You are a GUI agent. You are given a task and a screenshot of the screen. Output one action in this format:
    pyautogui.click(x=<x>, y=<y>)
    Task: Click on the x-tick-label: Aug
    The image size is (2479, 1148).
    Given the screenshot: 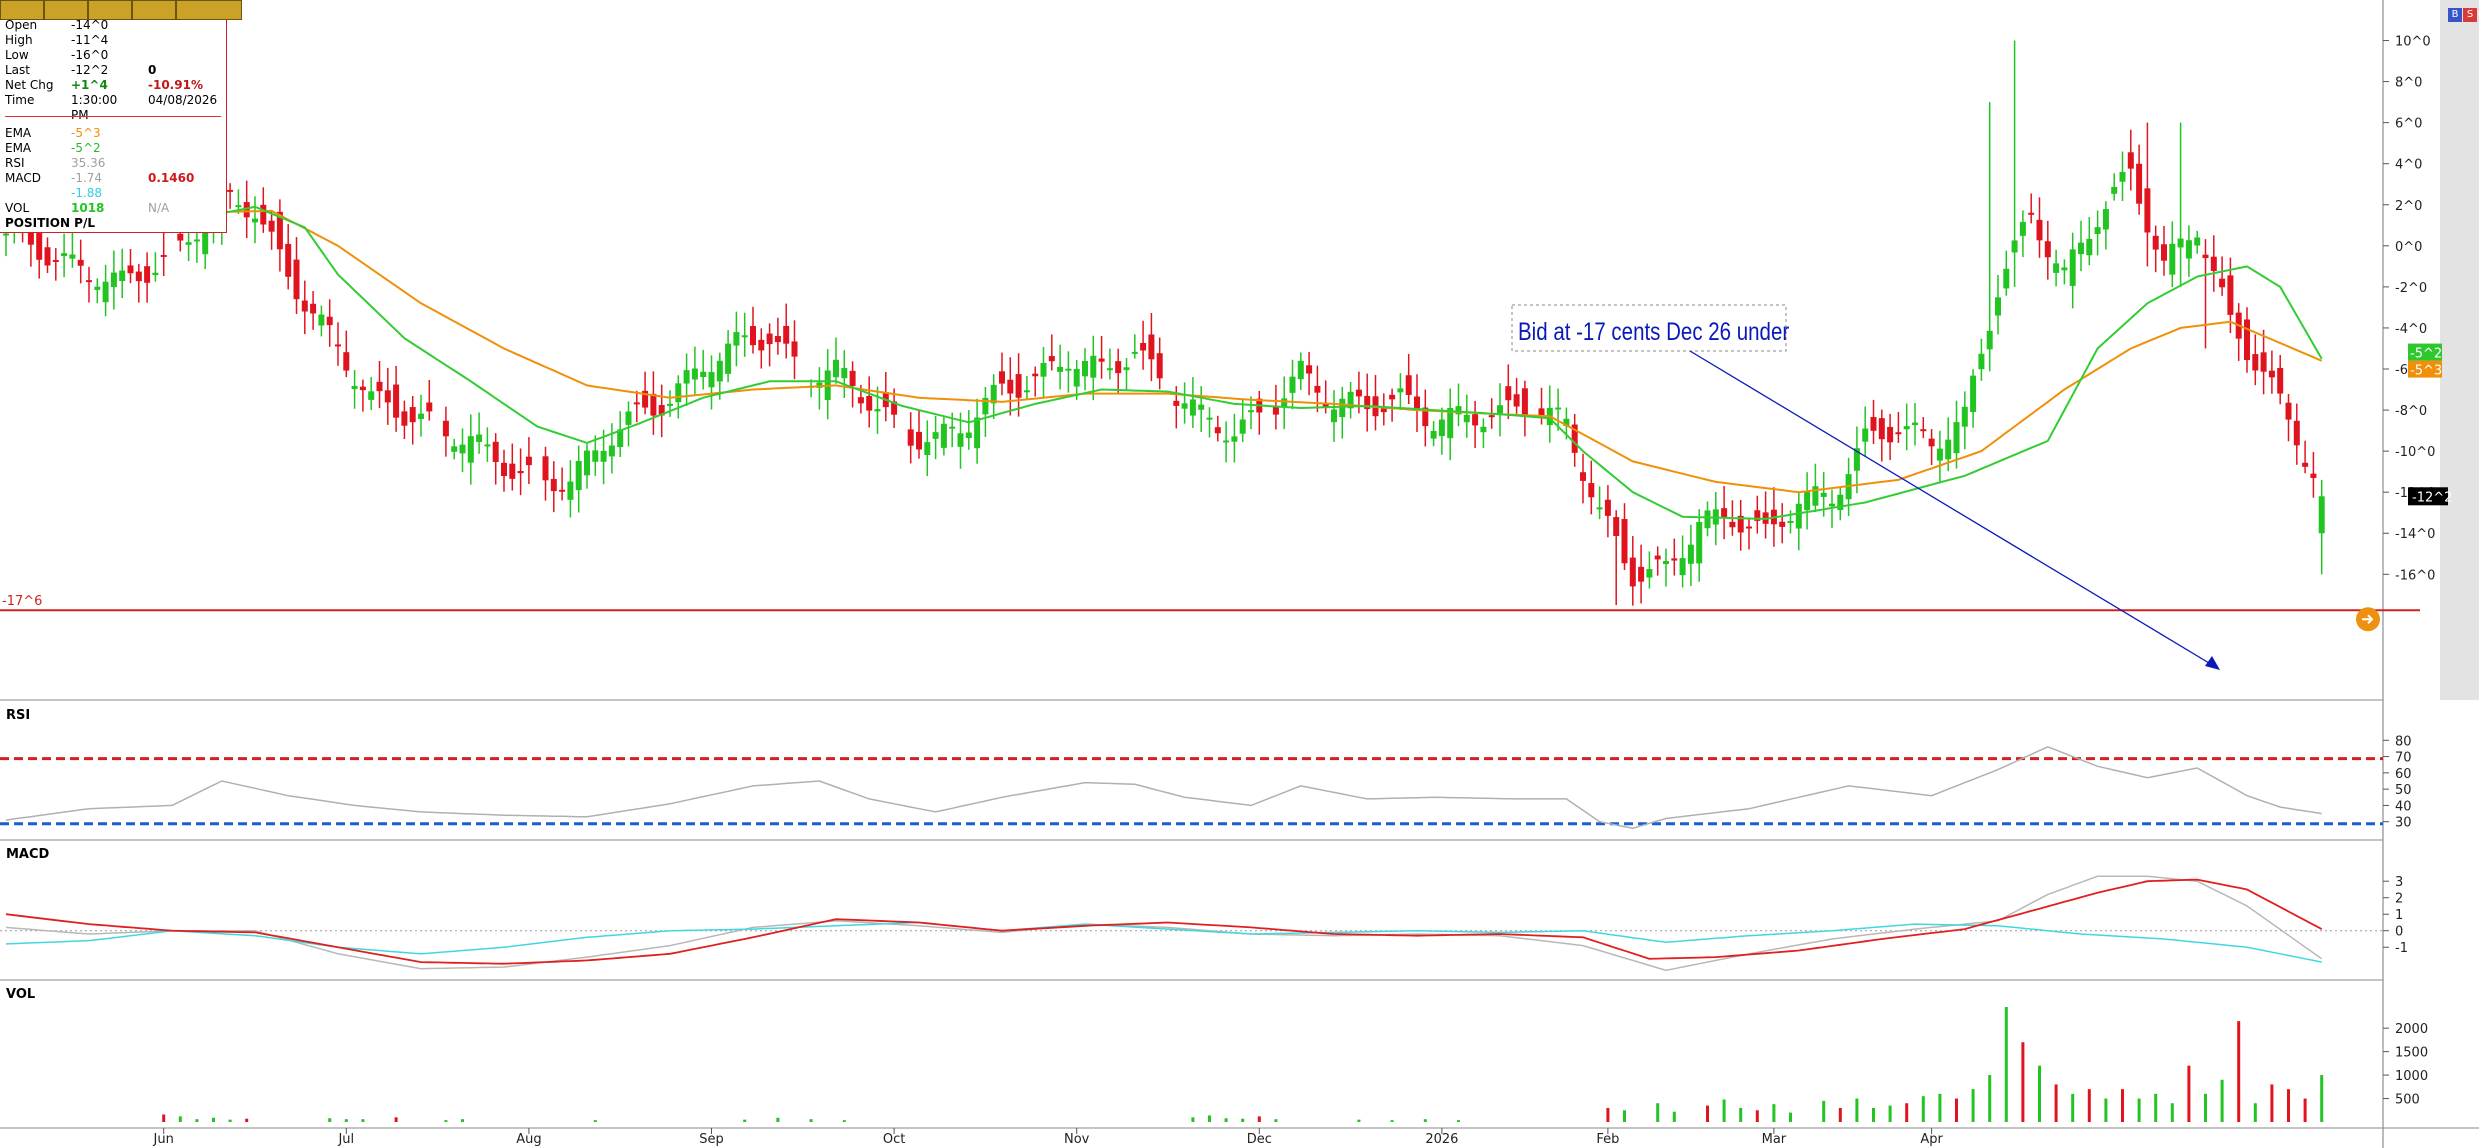 What is the action you would take?
    pyautogui.click(x=528, y=1139)
    